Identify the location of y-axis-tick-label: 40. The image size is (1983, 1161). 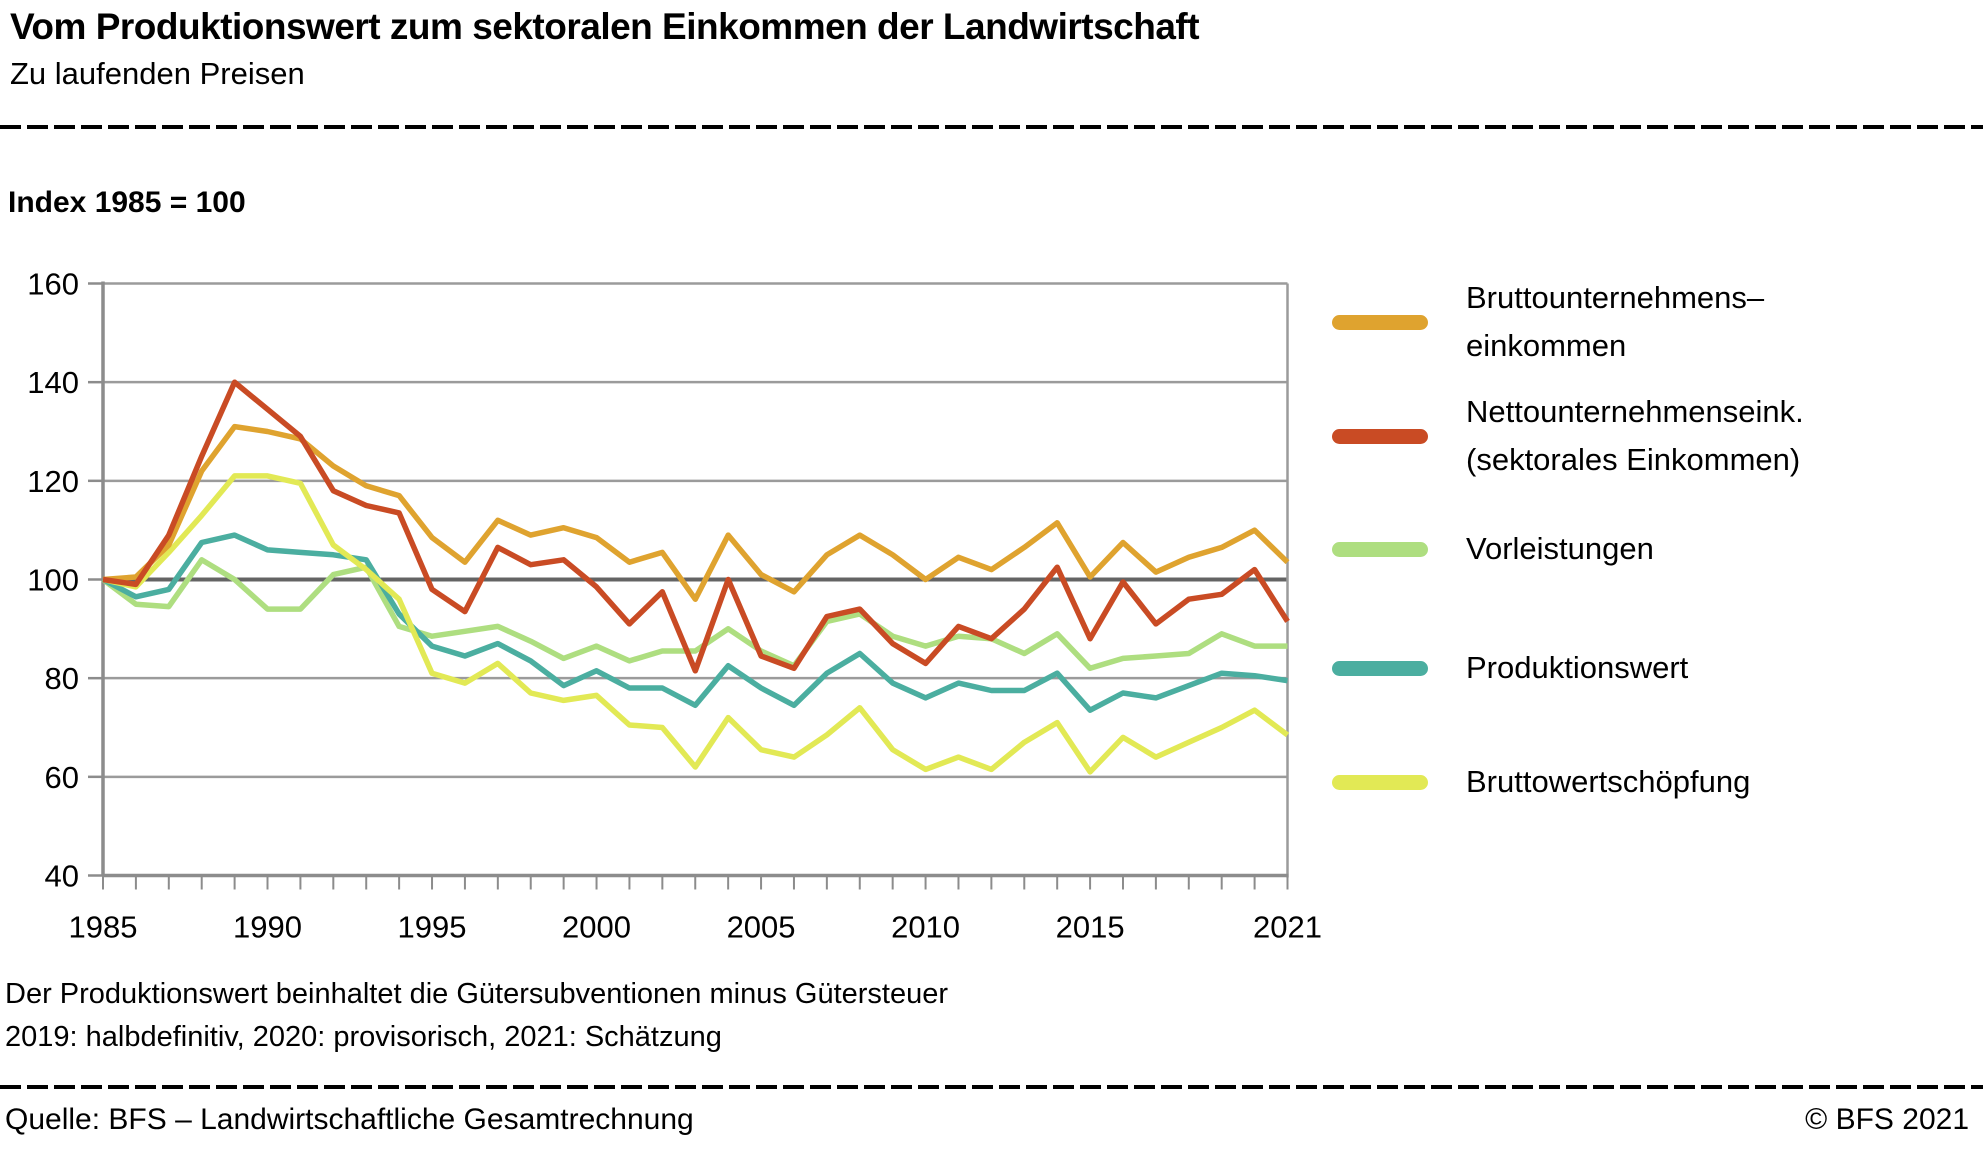
(62, 876).